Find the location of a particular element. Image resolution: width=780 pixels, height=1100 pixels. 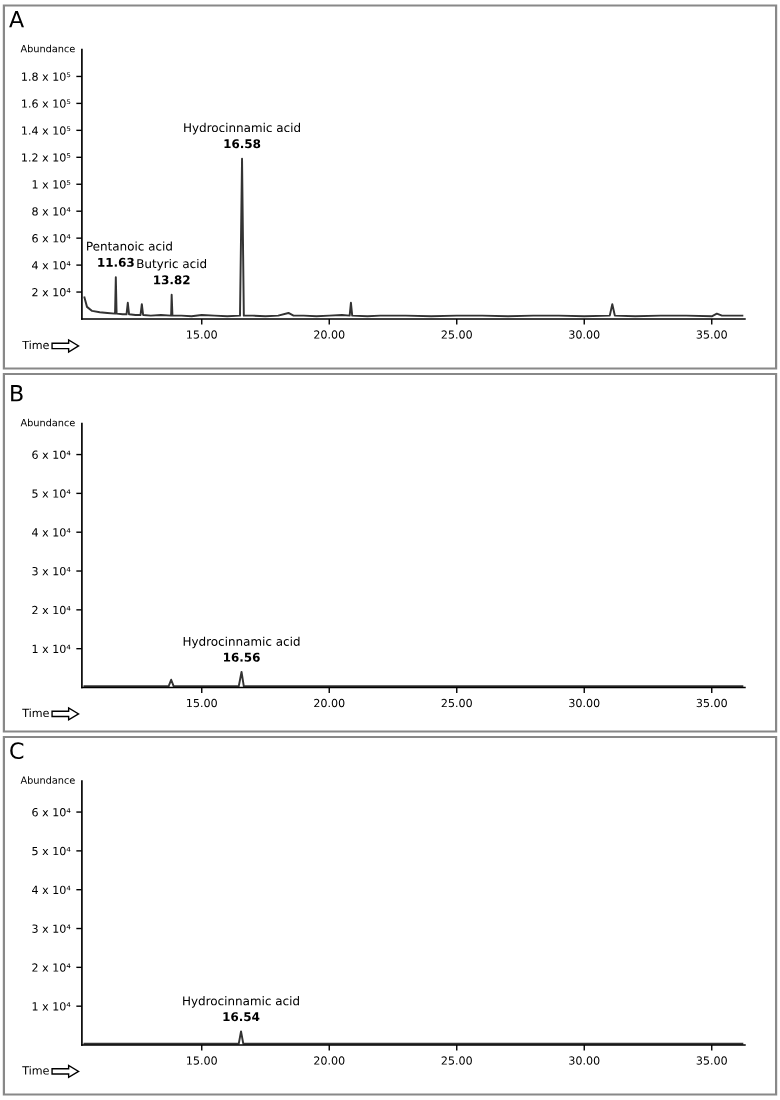

chart-title: C is located at coordinates (17, 751).